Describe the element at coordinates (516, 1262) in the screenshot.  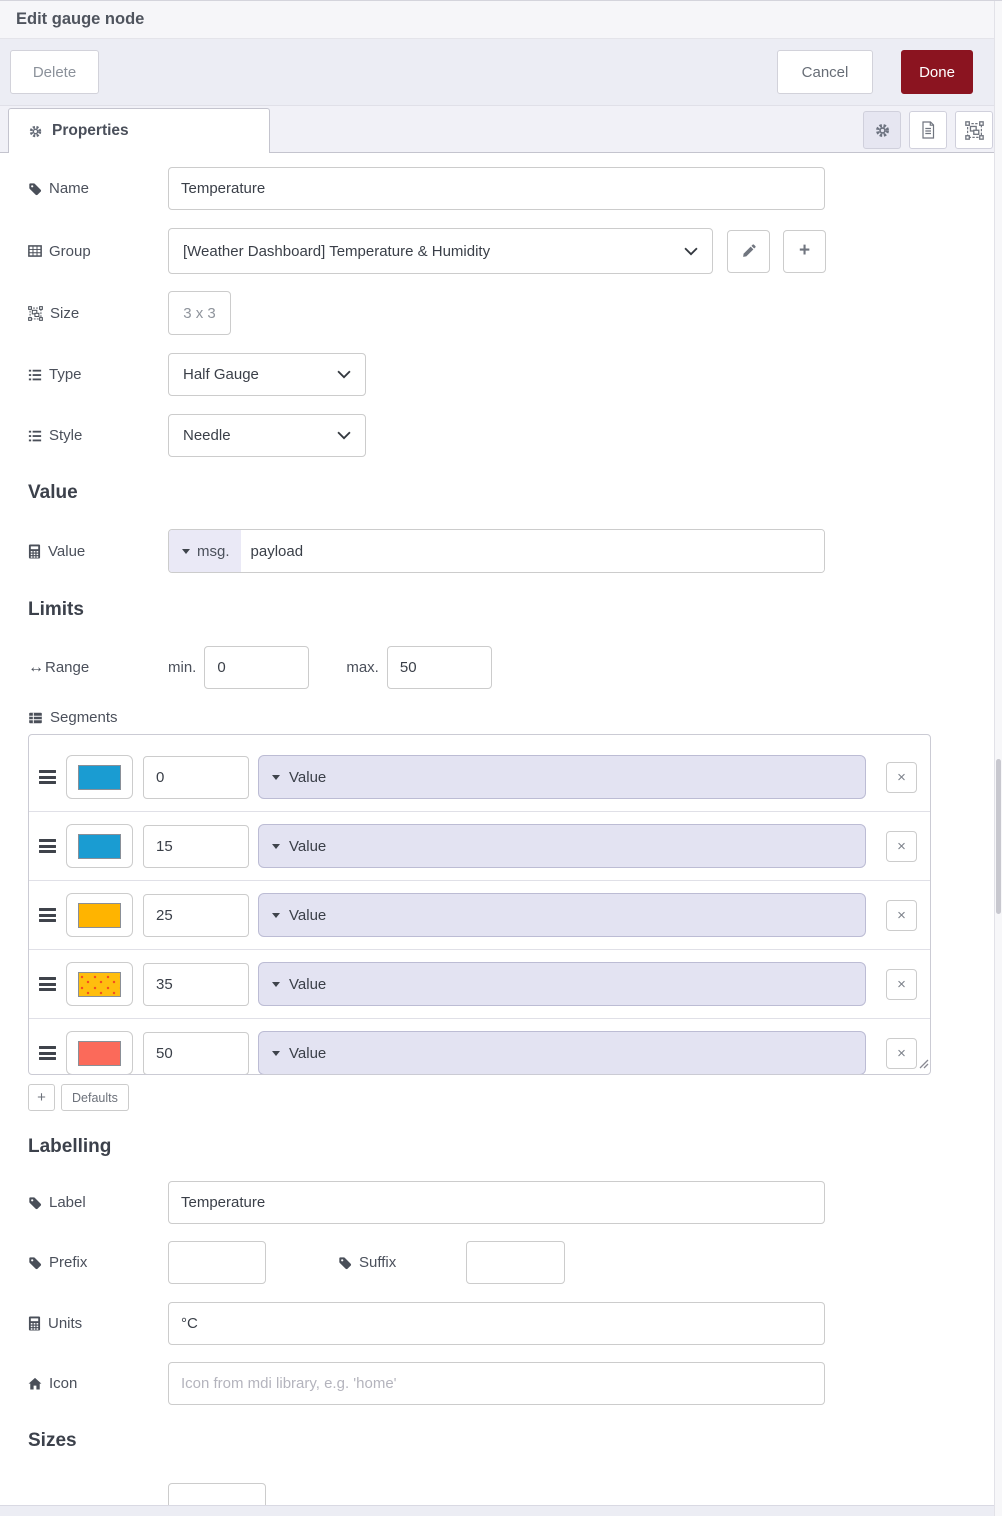
I see `suffix-input` at that location.